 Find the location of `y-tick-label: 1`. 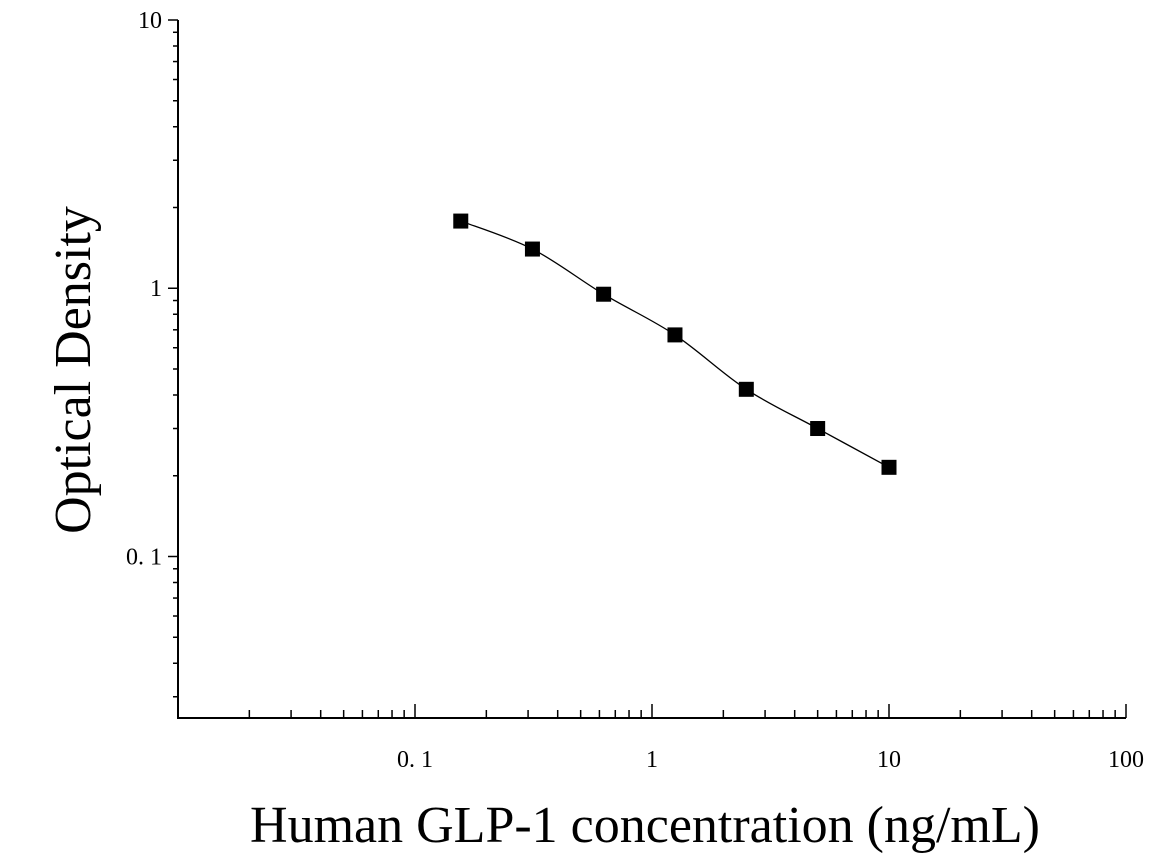

y-tick-label: 1 is located at coordinates (156, 289).